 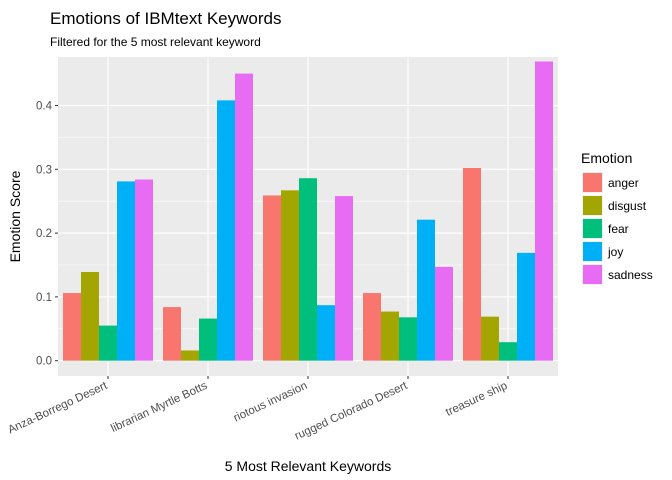 What do you see at coordinates (630, 275) in the screenshot?
I see `legend-label-sadness: sadness` at bounding box center [630, 275].